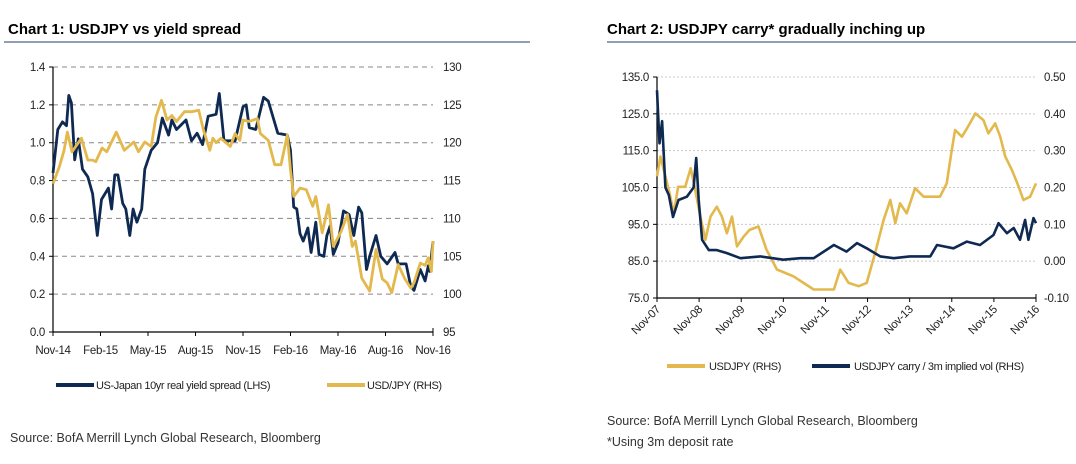 This screenshot has height=464, width=1076. What do you see at coordinates (638, 225) in the screenshot?
I see `y-left-tick-label: 95.0` at bounding box center [638, 225].